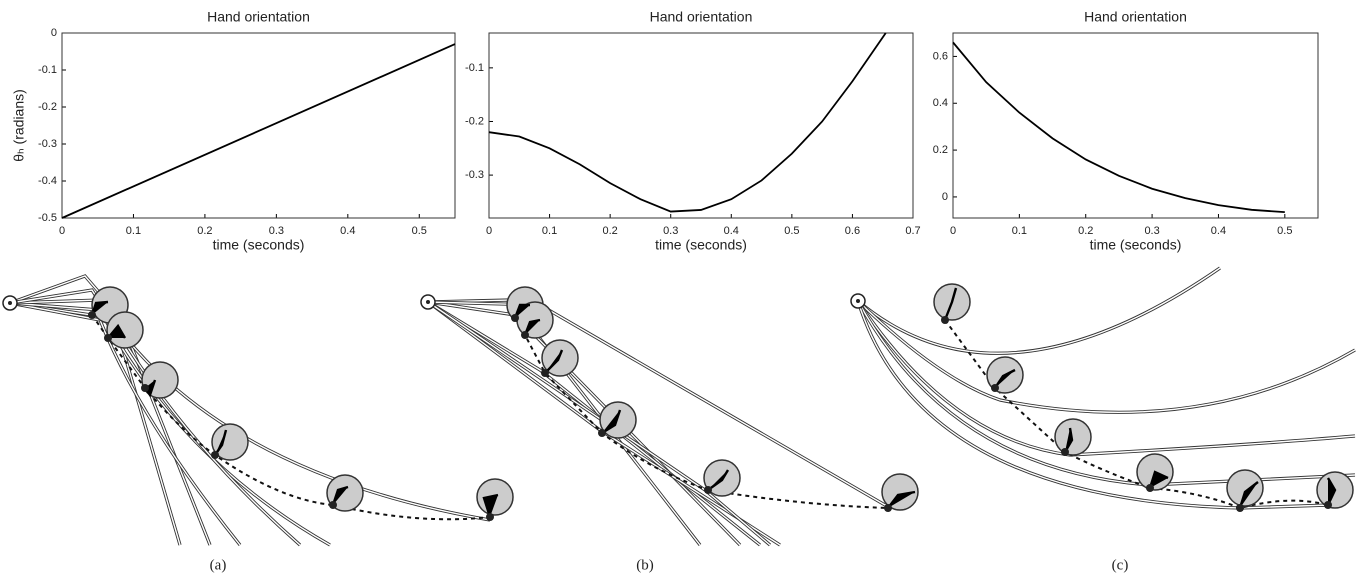 This screenshot has height=579, width=1363. Describe the element at coordinates (10, 303) in the screenshot. I see `pivot-dot` at that location.